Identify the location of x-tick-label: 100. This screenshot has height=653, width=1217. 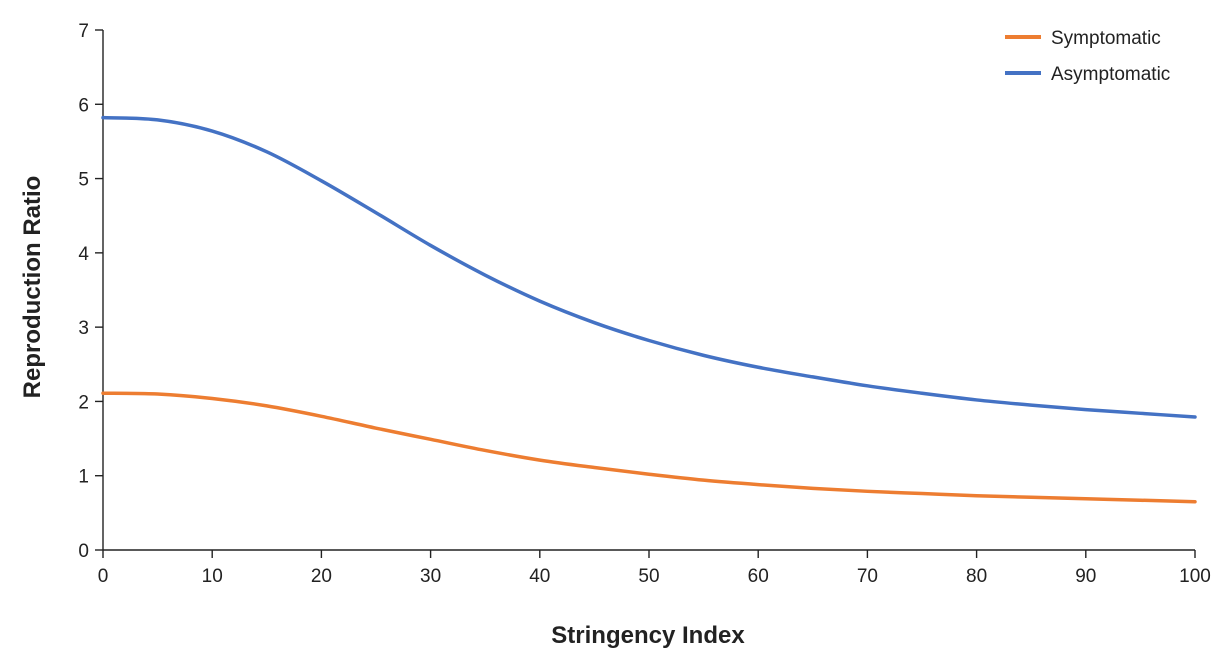
(1195, 576).